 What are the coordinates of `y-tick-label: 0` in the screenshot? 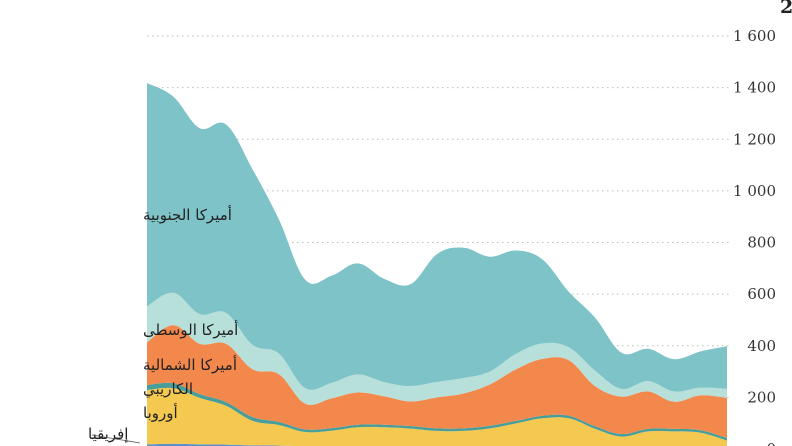 It's located at (771, 443).